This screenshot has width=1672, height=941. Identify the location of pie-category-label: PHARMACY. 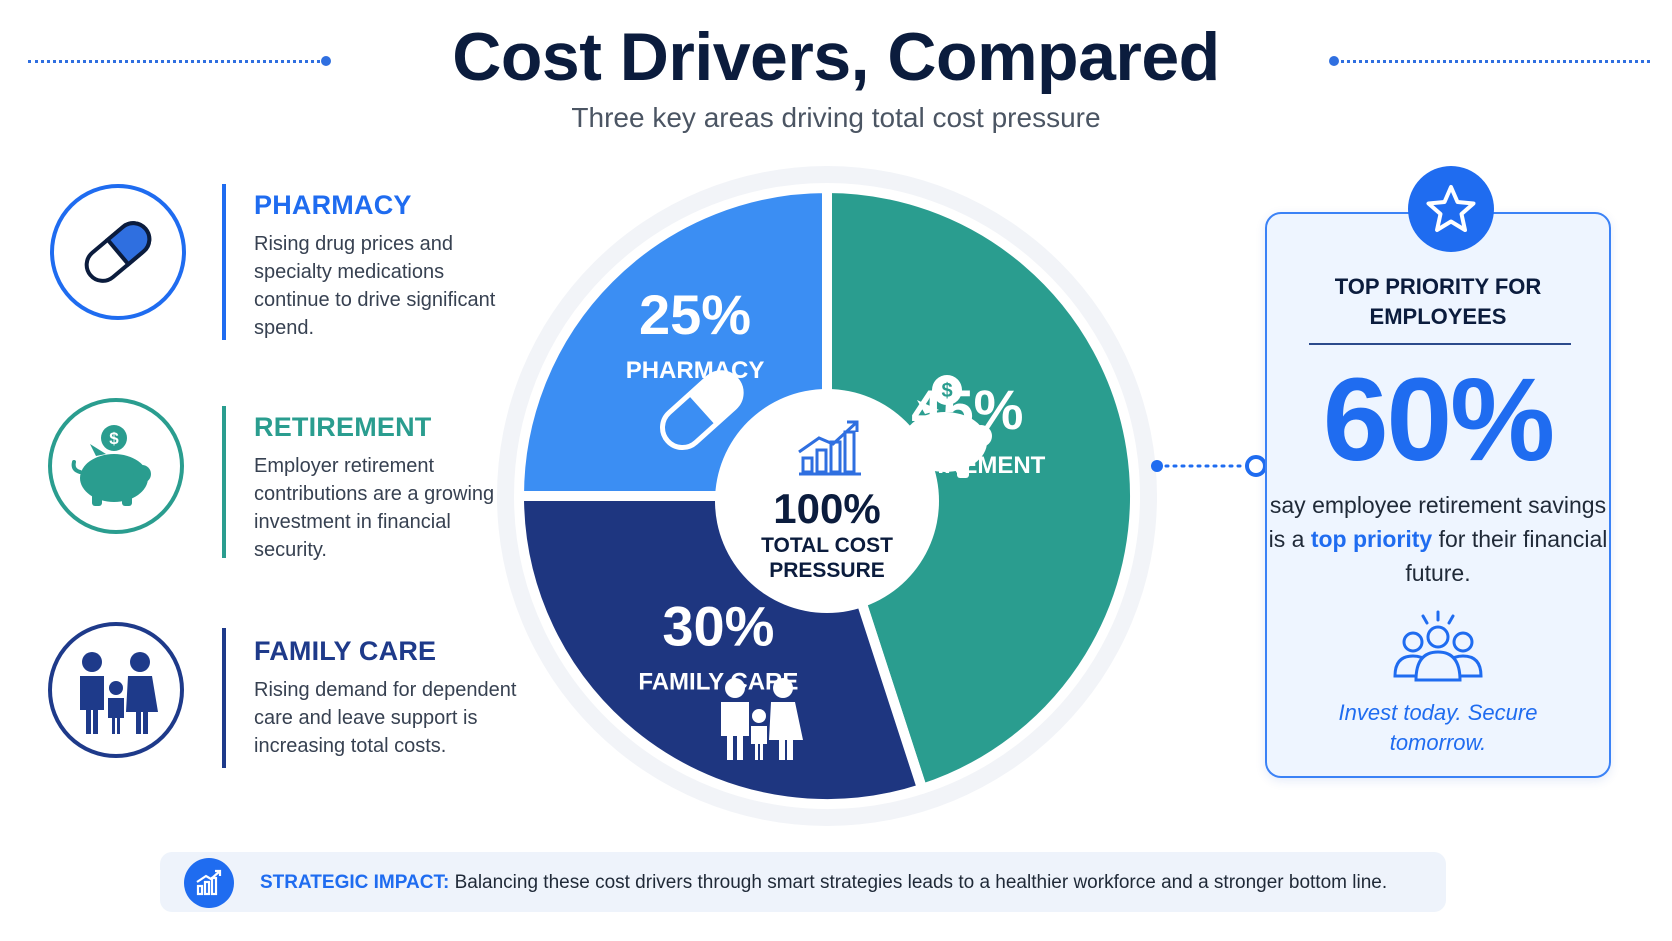
(695, 370).